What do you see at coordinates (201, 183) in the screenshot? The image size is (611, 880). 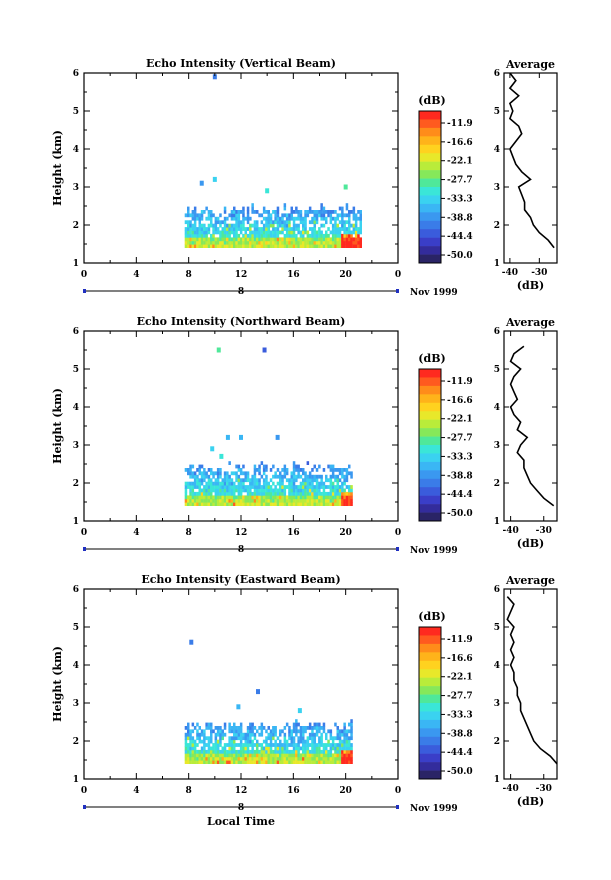 I see `isolated-echo` at bounding box center [201, 183].